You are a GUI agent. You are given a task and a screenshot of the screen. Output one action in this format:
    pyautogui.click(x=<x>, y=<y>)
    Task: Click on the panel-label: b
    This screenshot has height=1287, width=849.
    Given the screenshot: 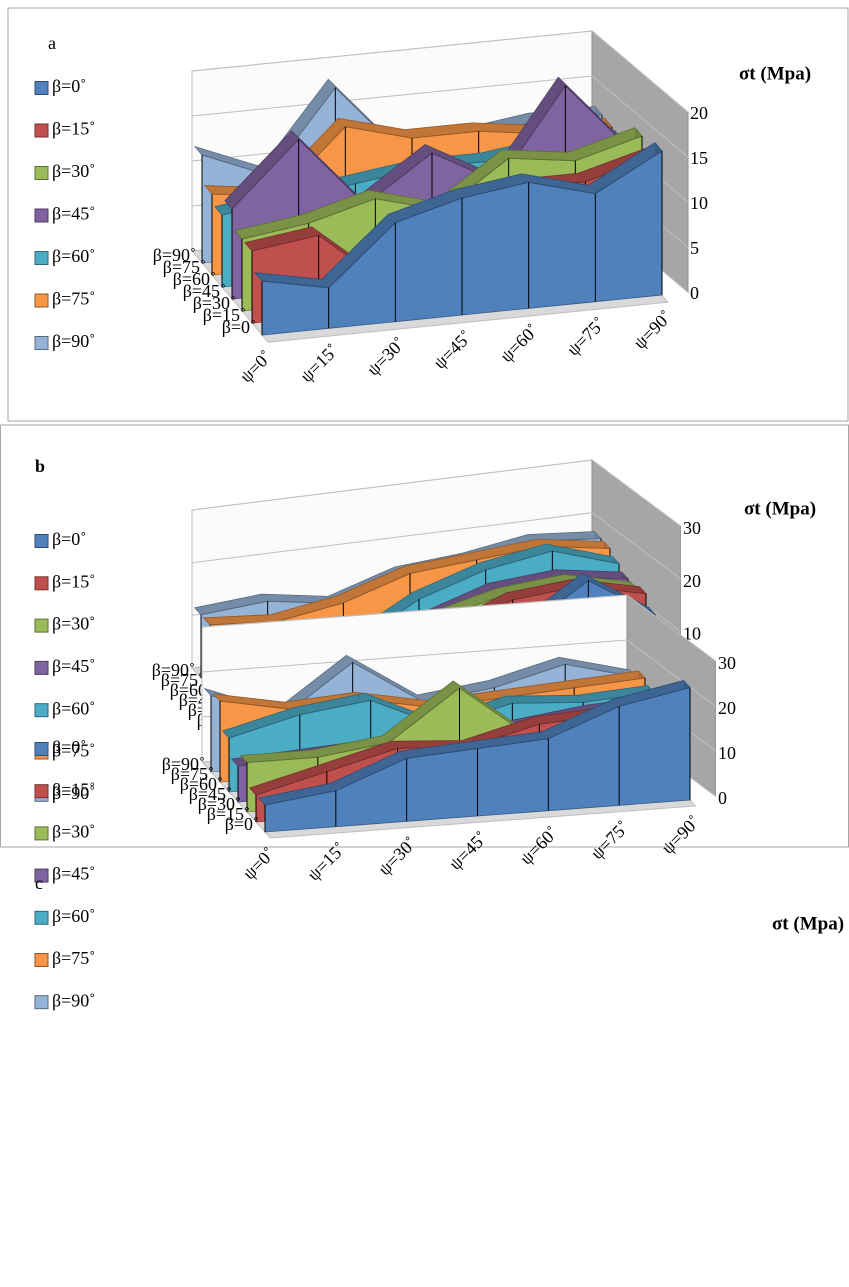 What is the action you would take?
    pyautogui.click(x=40, y=466)
    